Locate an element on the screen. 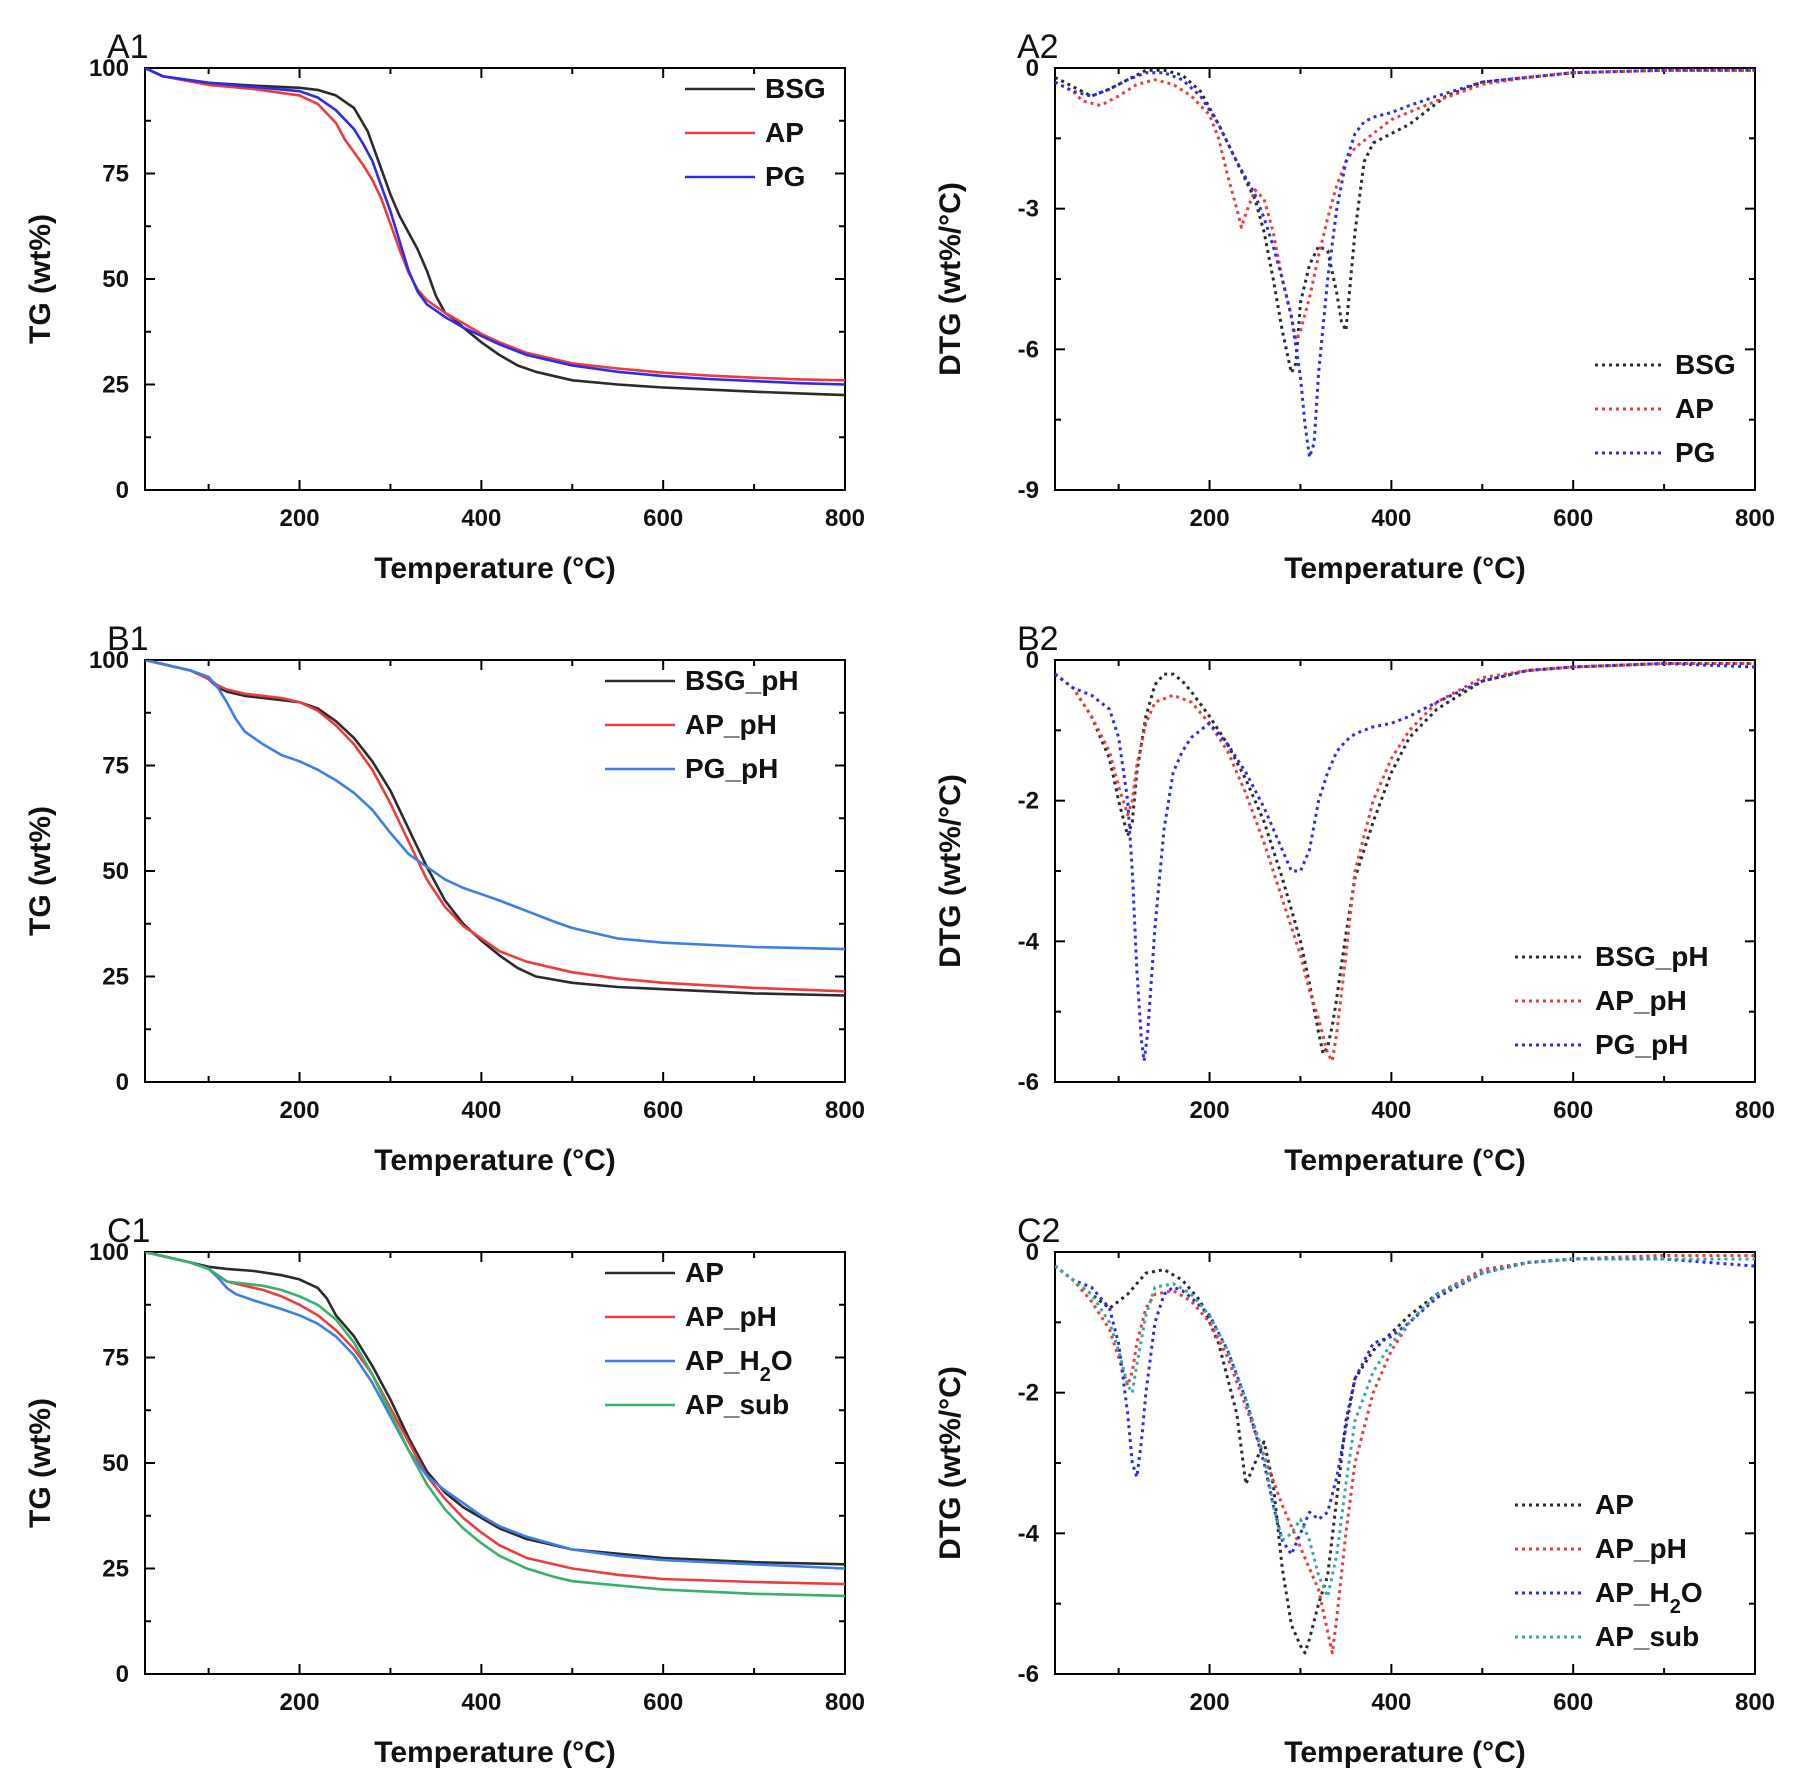  panel-label-c1: C1 is located at coordinates (128, 1231).